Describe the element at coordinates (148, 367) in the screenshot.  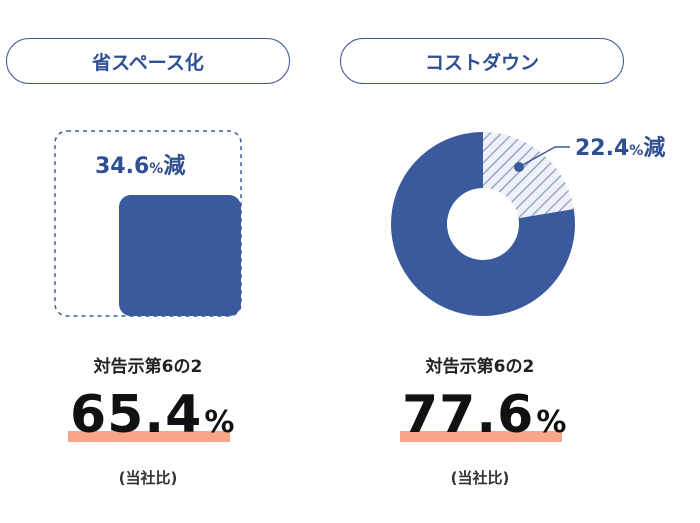
I see `space-caption: 対告示第6の2` at that location.